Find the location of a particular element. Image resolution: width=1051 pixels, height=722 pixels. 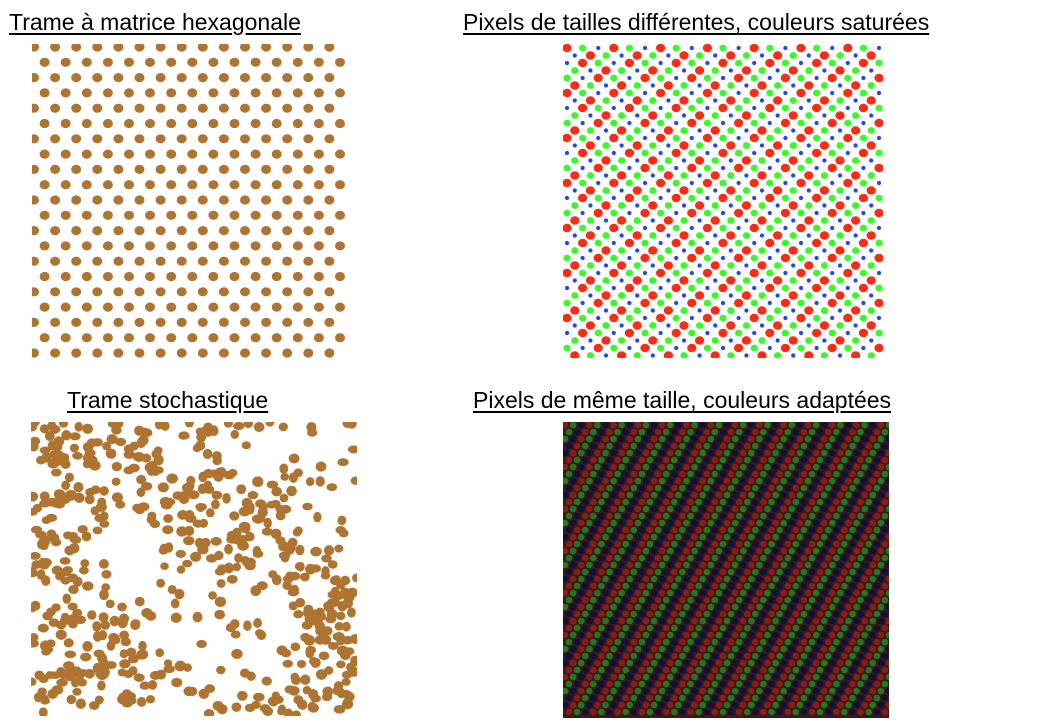

caption-hexagonal-screen: Trame à matrice hexagonale is located at coordinates (155, 22).